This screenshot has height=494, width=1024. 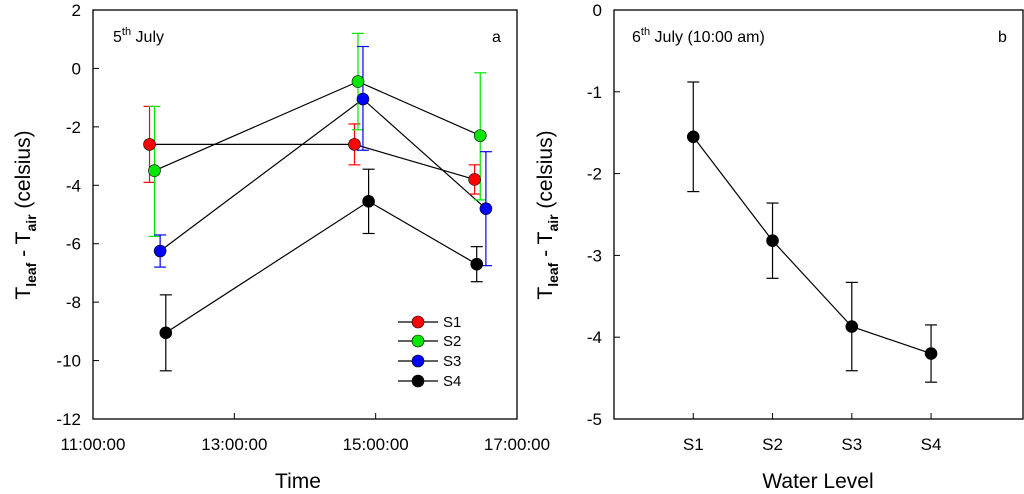 I want to click on x-tick-label: S1, so click(x=693, y=444).